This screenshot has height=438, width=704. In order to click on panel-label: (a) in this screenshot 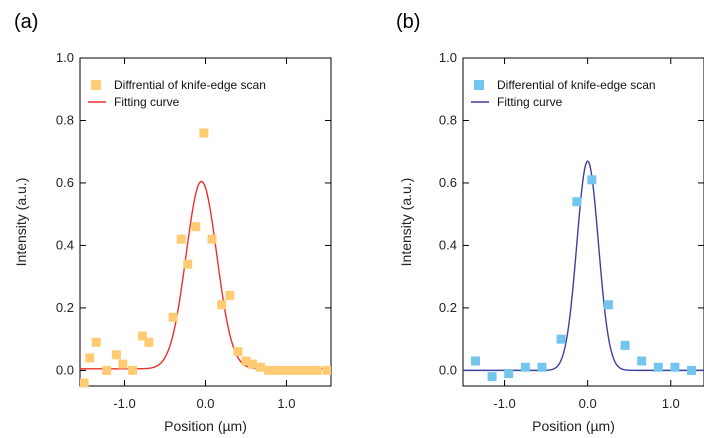, I will do `click(26, 22)`.